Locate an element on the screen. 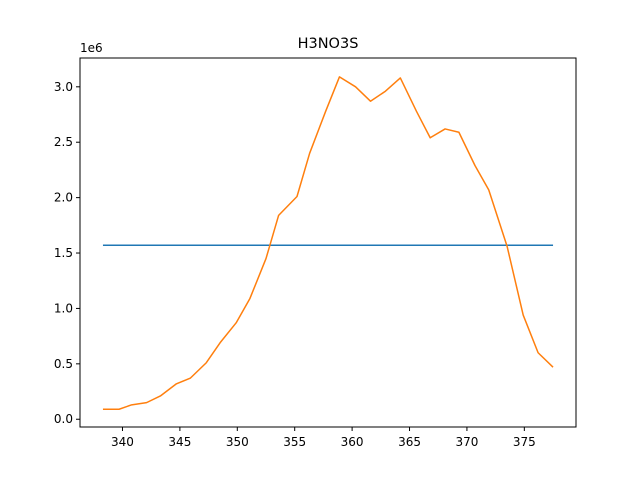 The image size is (640, 480). y-tick-label: 3.0 is located at coordinates (63, 87).